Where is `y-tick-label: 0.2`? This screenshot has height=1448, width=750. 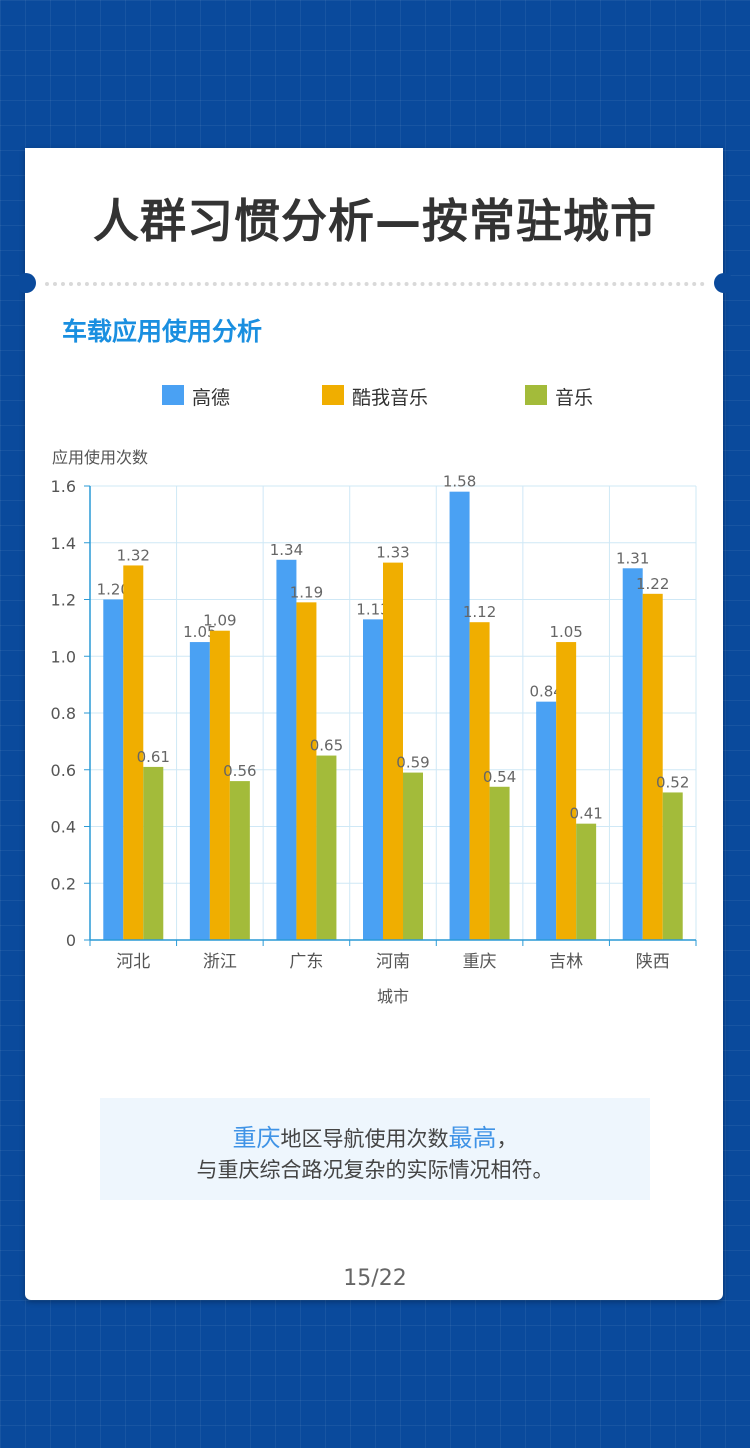 y-tick-label: 0.2 is located at coordinates (63, 883).